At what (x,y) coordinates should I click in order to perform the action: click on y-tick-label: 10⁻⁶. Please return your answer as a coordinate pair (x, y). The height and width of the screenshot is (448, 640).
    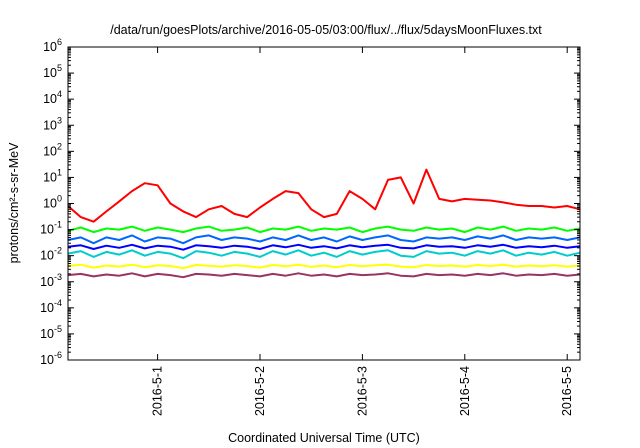
    Looking at the image, I should click on (51, 358).